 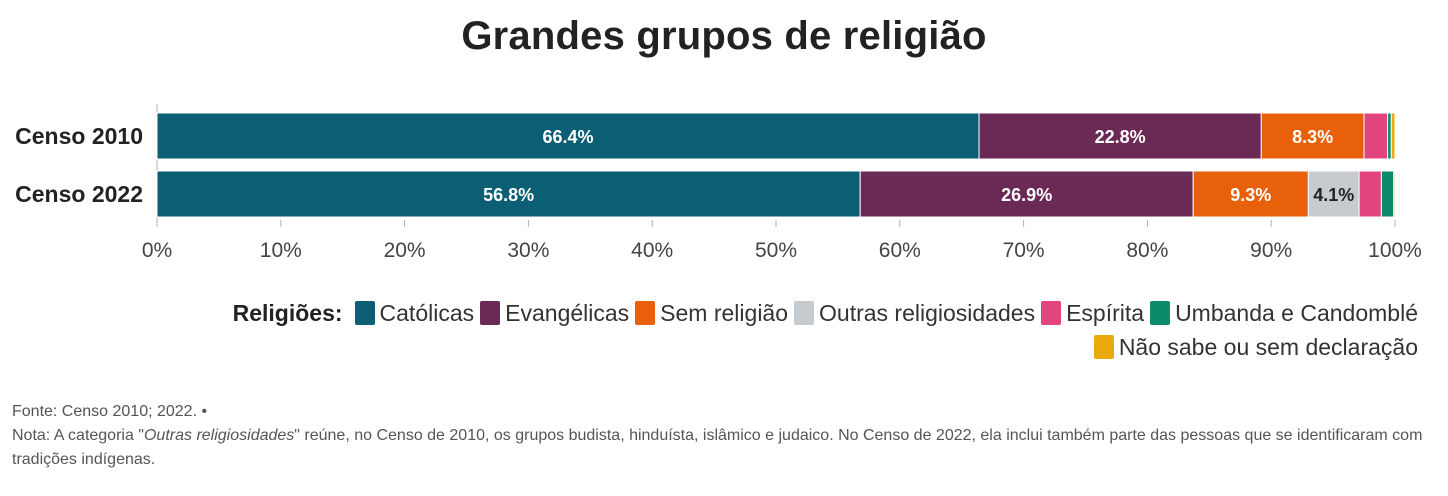 I want to click on note-term: Outras religiosidades, so click(x=219, y=435).